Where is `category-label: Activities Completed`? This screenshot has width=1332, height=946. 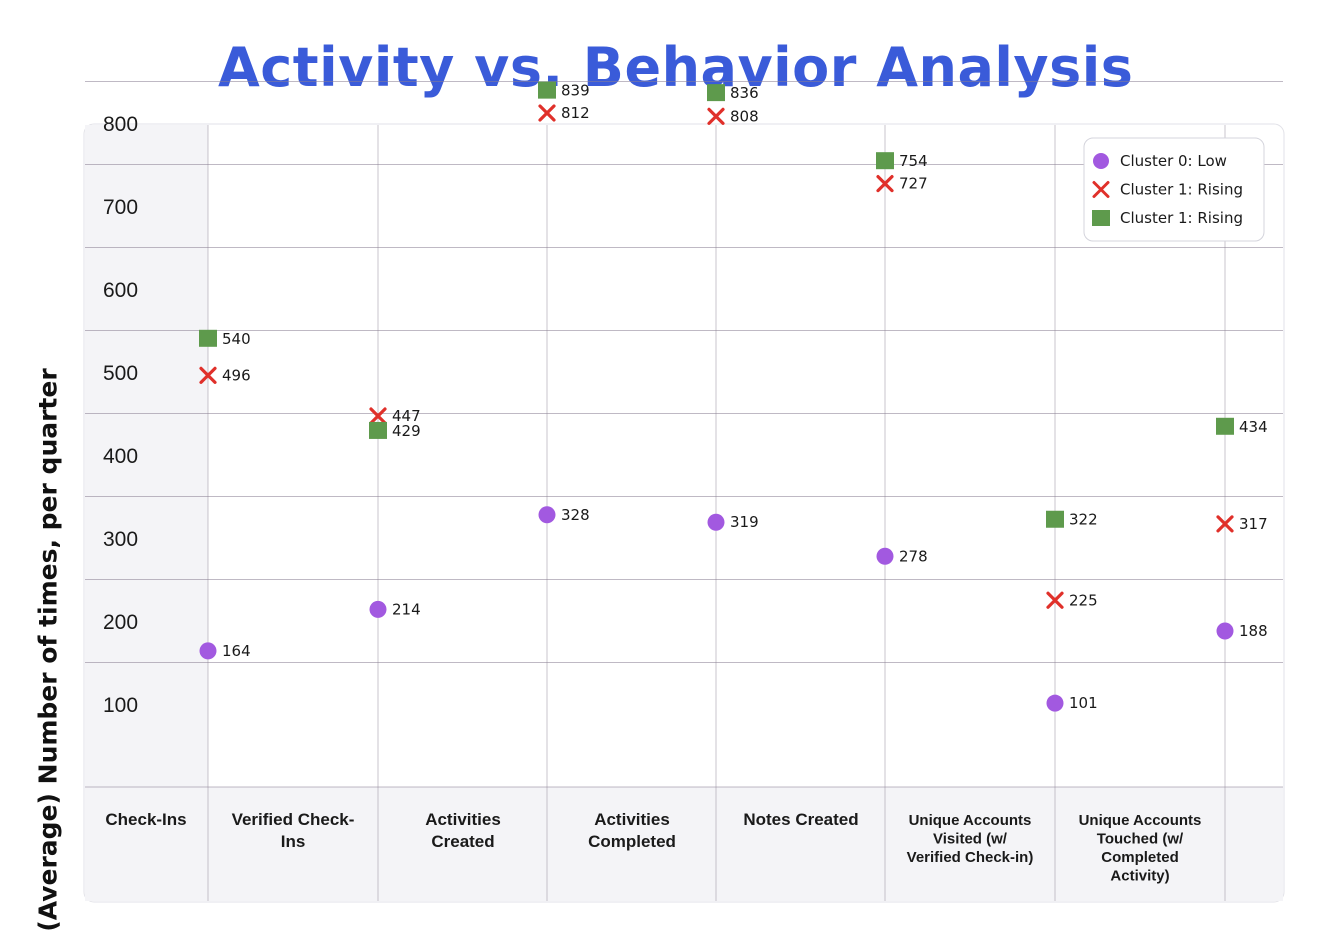 category-label: Activities Completed is located at coordinates (632, 830).